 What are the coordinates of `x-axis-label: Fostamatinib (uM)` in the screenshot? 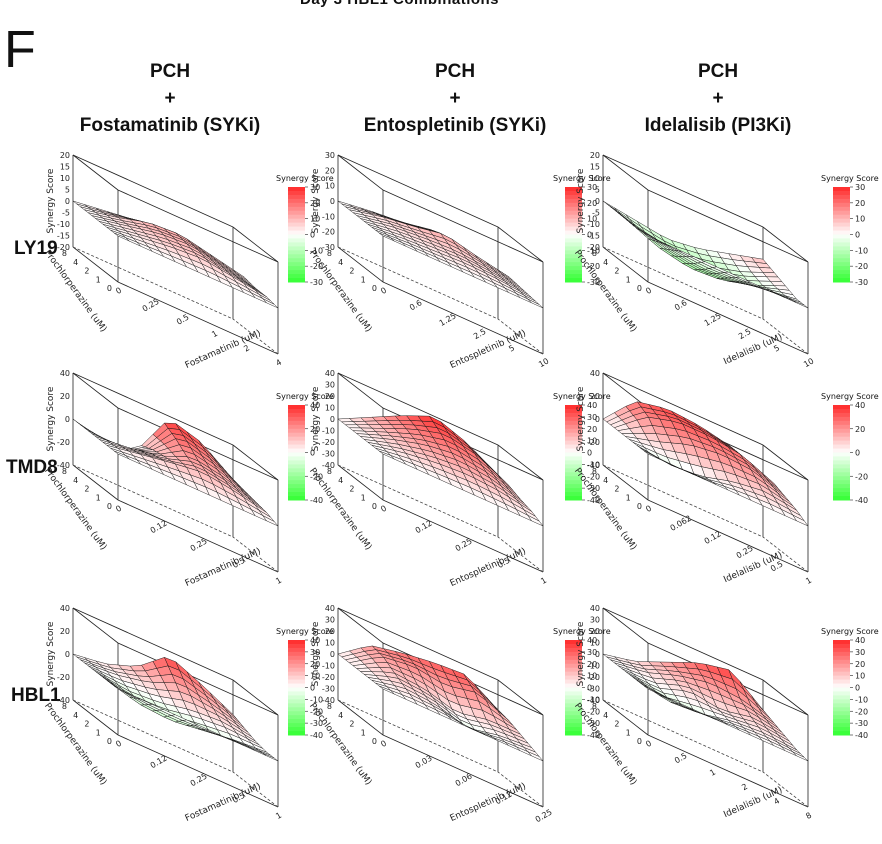 It's located at (223, 568).